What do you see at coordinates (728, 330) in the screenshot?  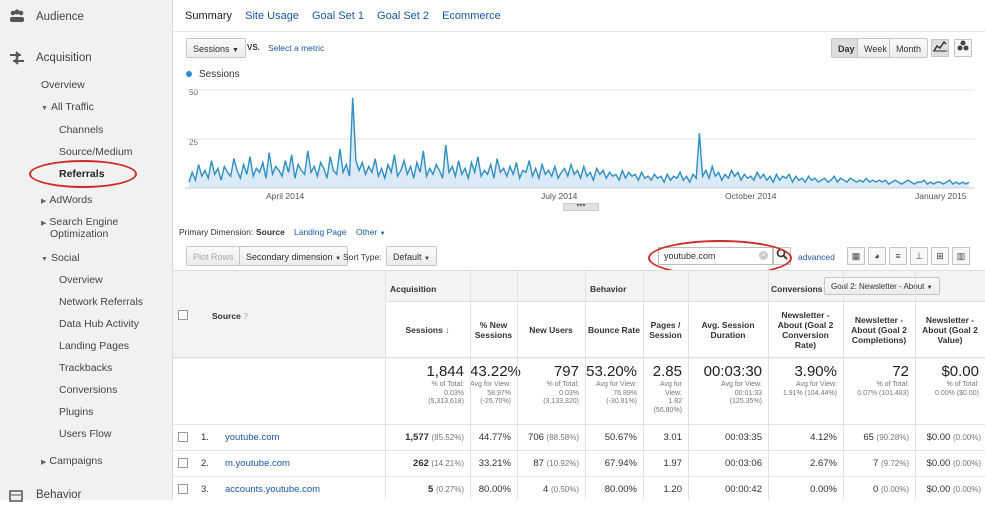 I see `column-header: Avg. Session Duration` at bounding box center [728, 330].